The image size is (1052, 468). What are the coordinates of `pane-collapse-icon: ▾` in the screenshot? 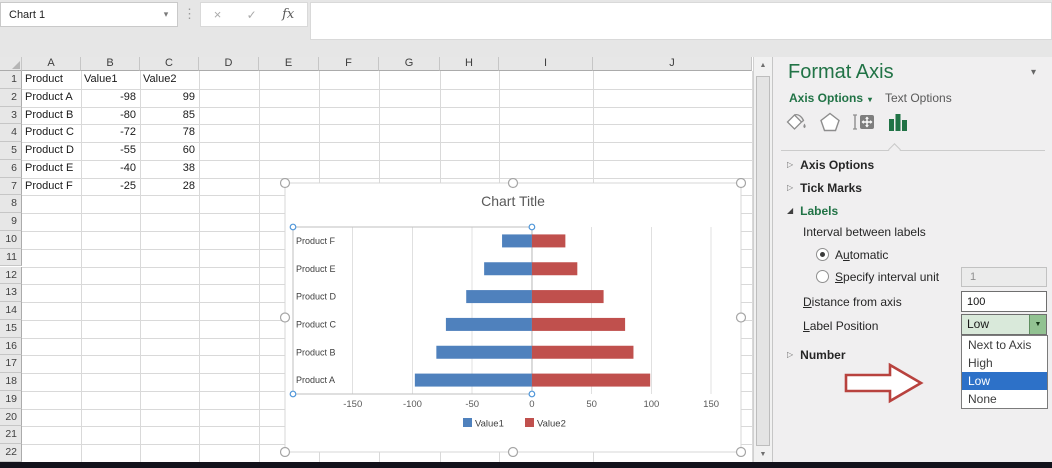 It's located at (1034, 72).